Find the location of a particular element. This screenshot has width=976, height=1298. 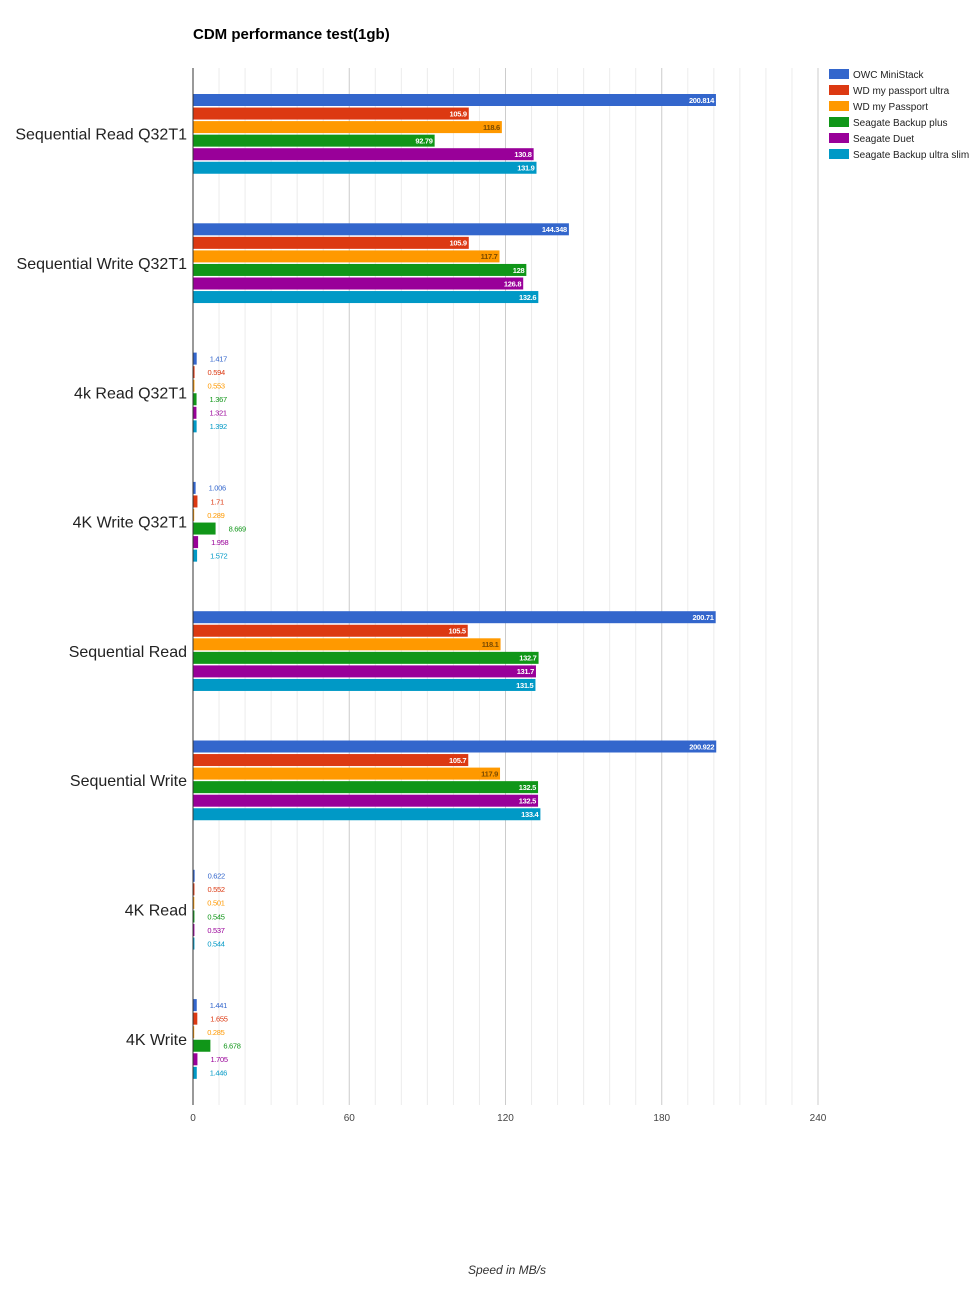

bar-value-label: 0.285 is located at coordinates (215, 1032).